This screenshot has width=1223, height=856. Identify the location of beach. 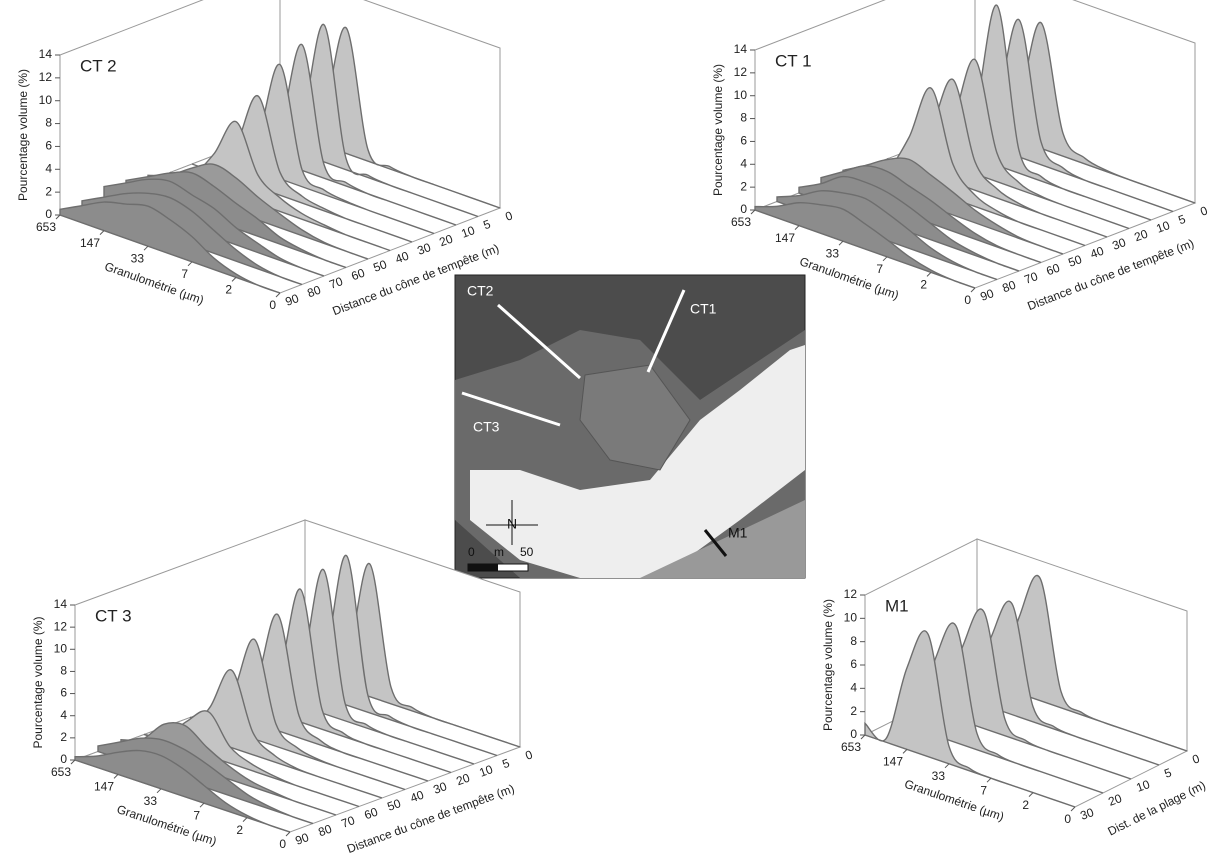
(637, 461).